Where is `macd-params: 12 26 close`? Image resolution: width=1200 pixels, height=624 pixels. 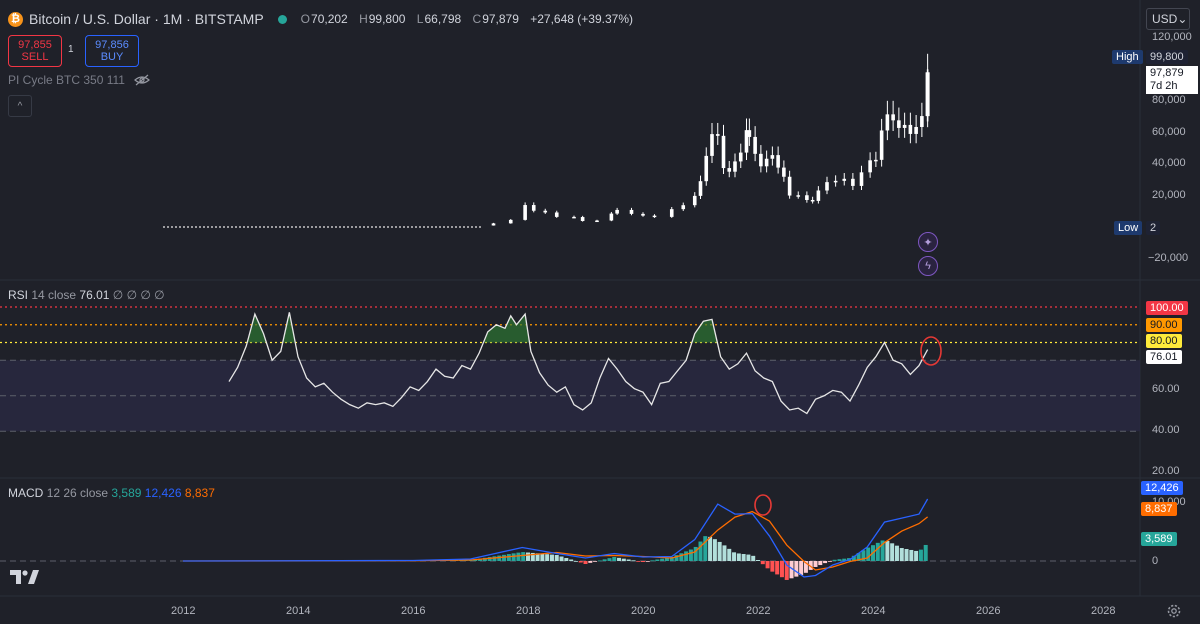
macd-params: 12 26 close is located at coordinates (77, 493).